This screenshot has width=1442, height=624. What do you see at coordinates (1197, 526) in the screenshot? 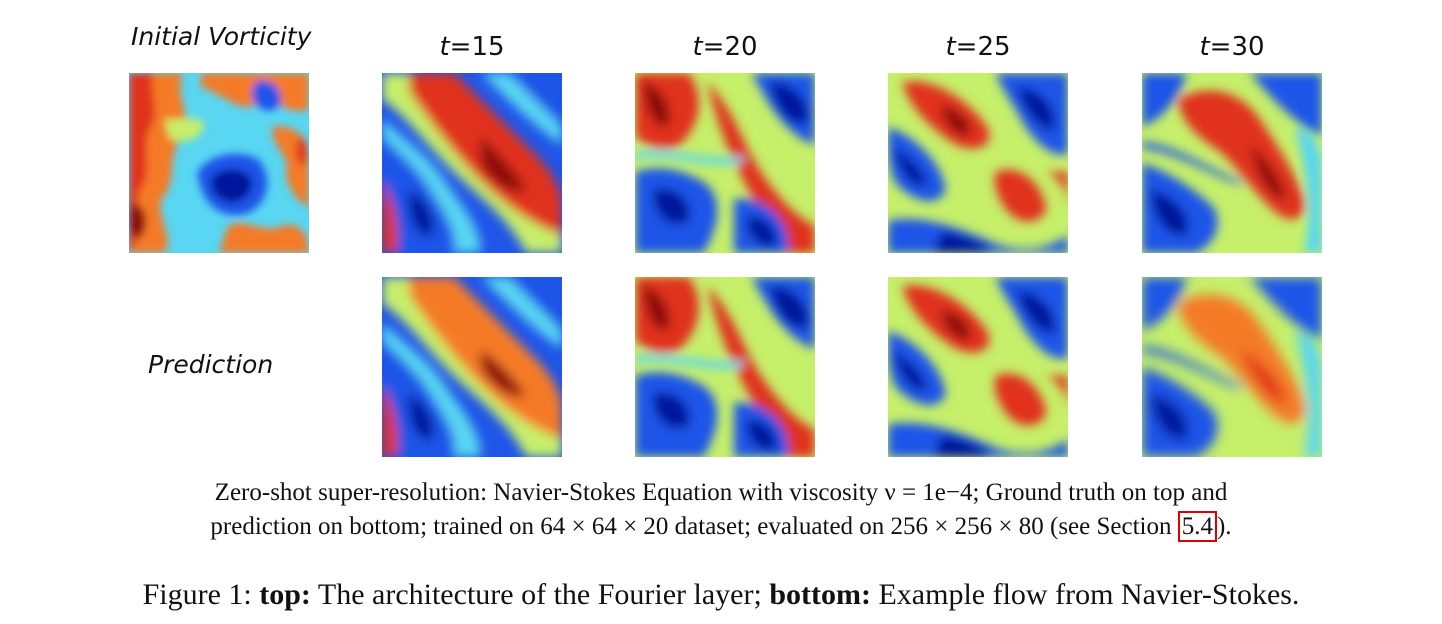
I see `section-link: 5.4` at bounding box center [1197, 526].